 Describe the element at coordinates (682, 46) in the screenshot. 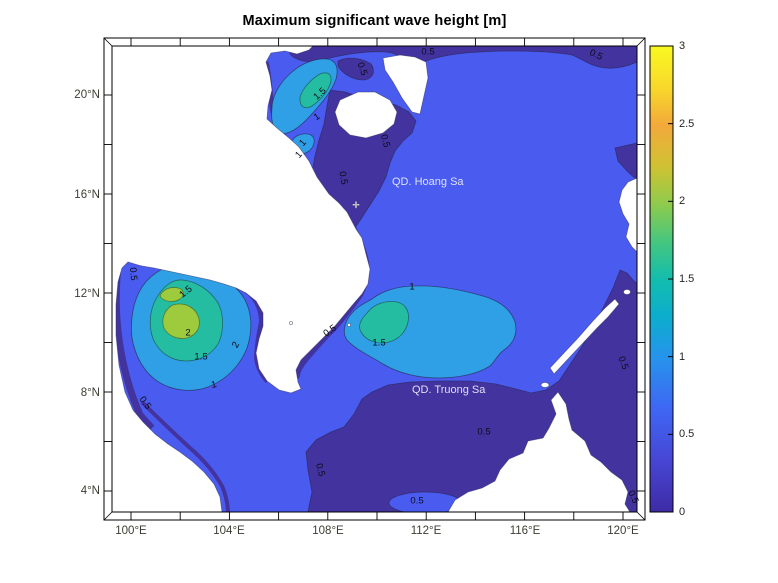

I see `colorbar-tick-label: 3` at that location.